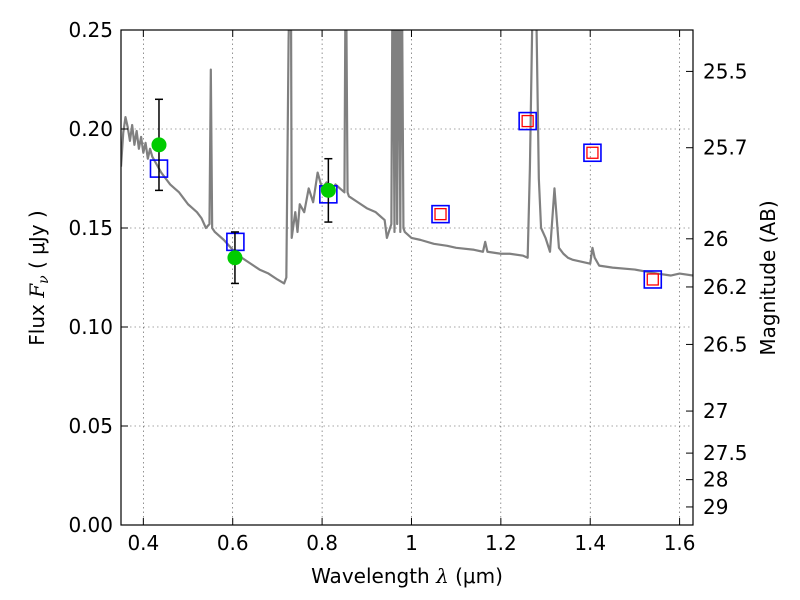 This screenshot has width=800, height=600. I want to click on y-tick-label: 0.10, so click(90, 327).